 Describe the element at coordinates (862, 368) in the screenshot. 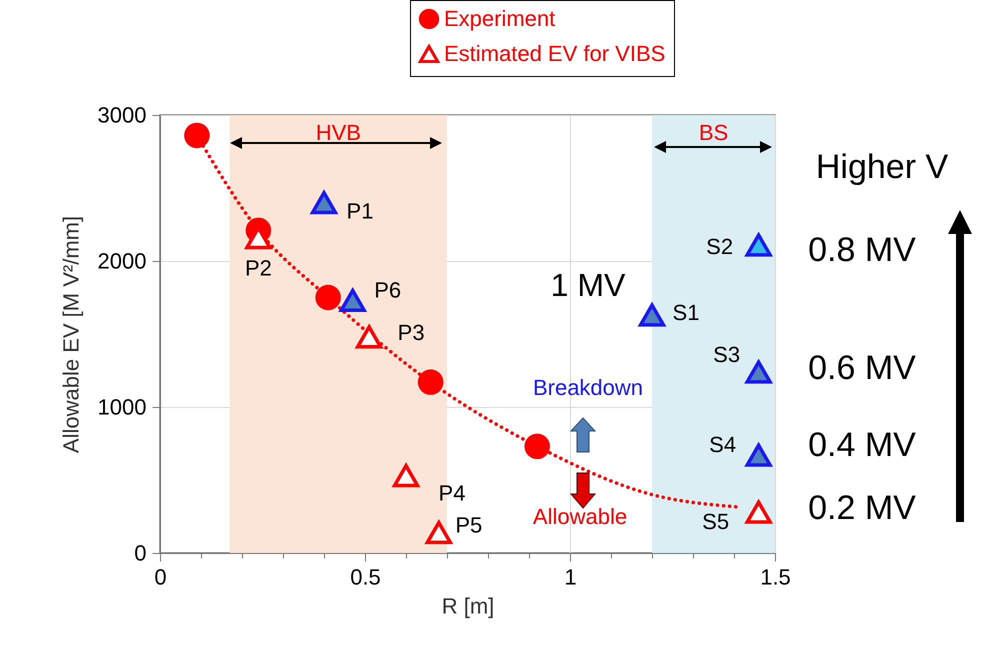

I see `text: 0.6 MV` at that location.